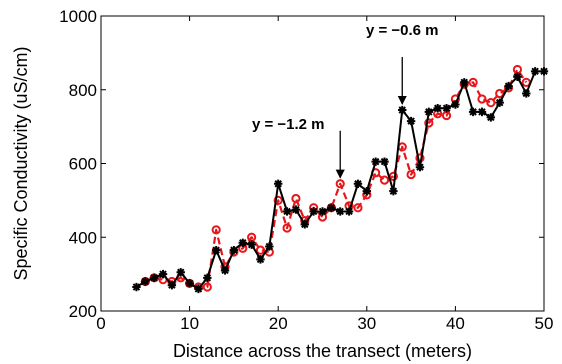 This screenshot has height=364, width=562. I want to click on y-axis-title: Specific Conductivity (uS/cm), so click(21, 163).